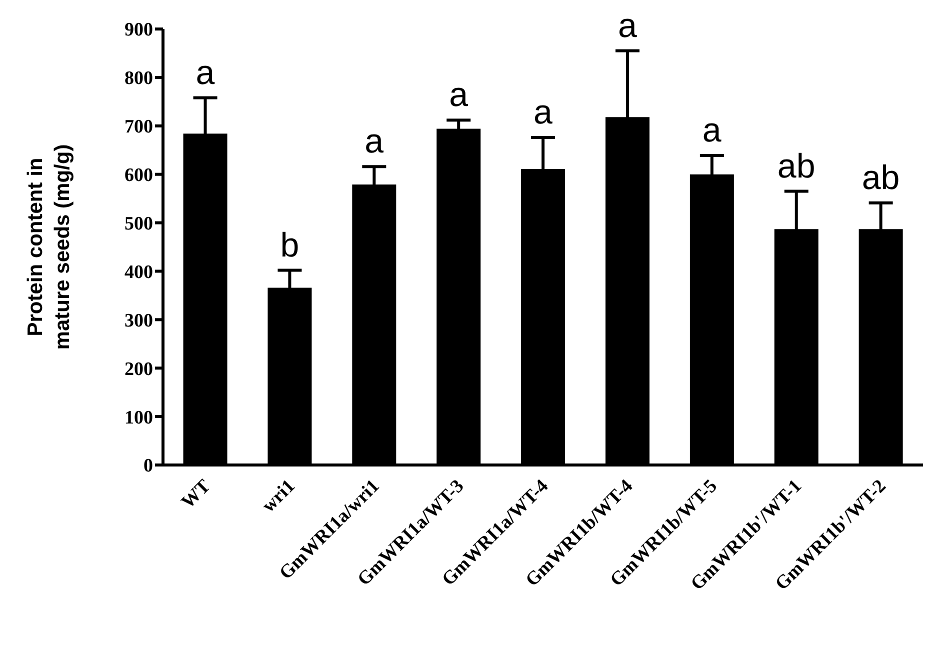 This screenshot has height=645, width=933. I want to click on y-tick-label: 200, so click(138, 369).